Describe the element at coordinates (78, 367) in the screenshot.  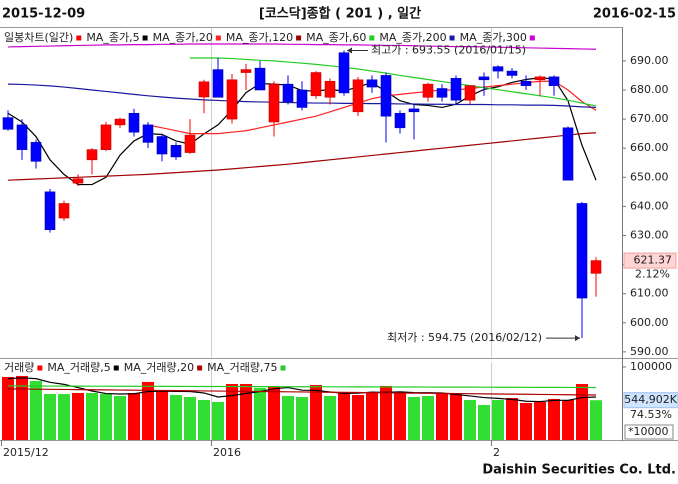
I see `legend-label: MA_거래량,5` at that location.